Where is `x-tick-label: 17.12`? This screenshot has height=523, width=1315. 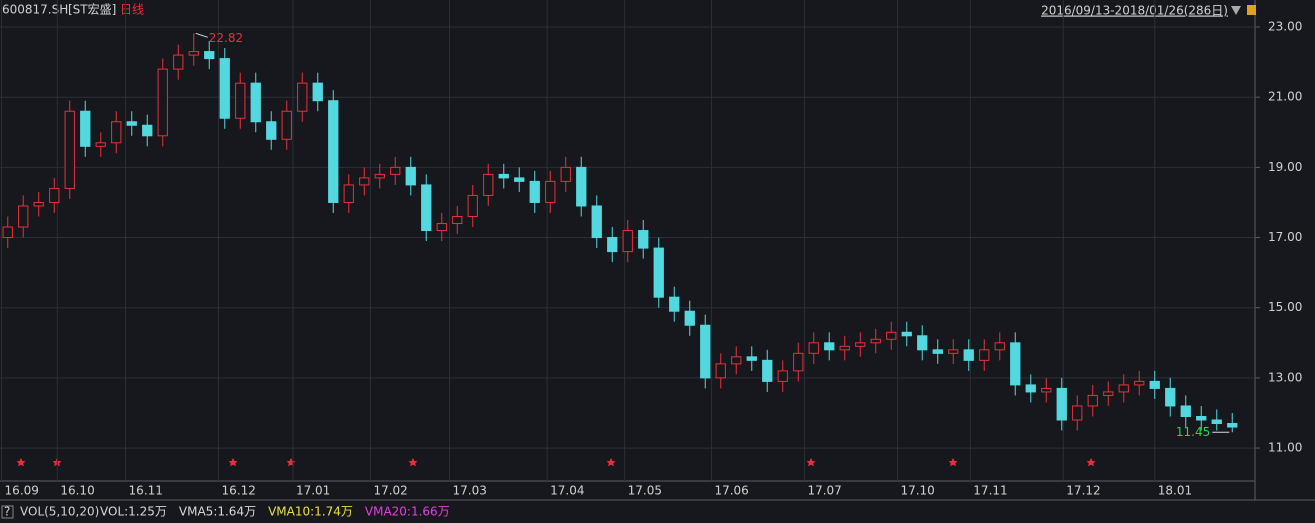 x-tick-label: 17.12 is located at coordinates (1083, 491).